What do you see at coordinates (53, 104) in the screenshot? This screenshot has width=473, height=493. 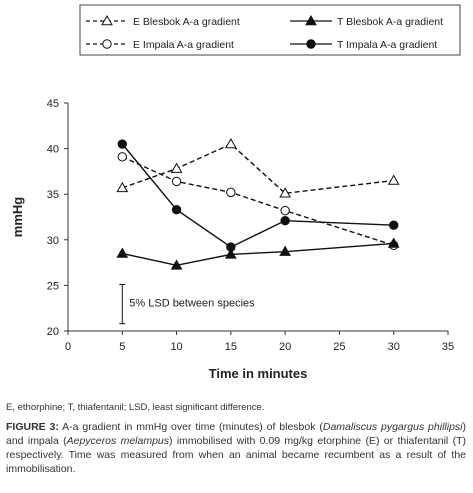 I see `y-tick-label: 45` at bounding box center [53, 104].